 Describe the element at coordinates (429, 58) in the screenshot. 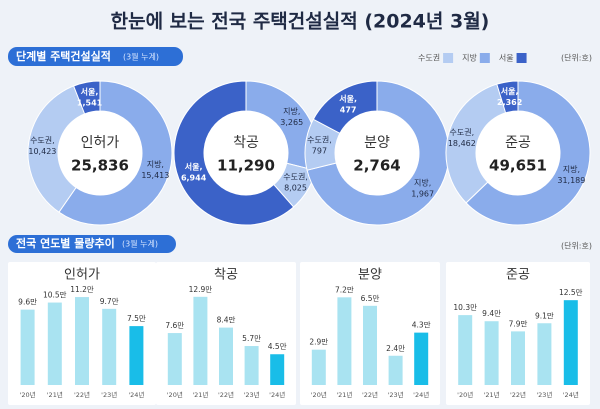

I see `legend-label: 수도권` at that location.